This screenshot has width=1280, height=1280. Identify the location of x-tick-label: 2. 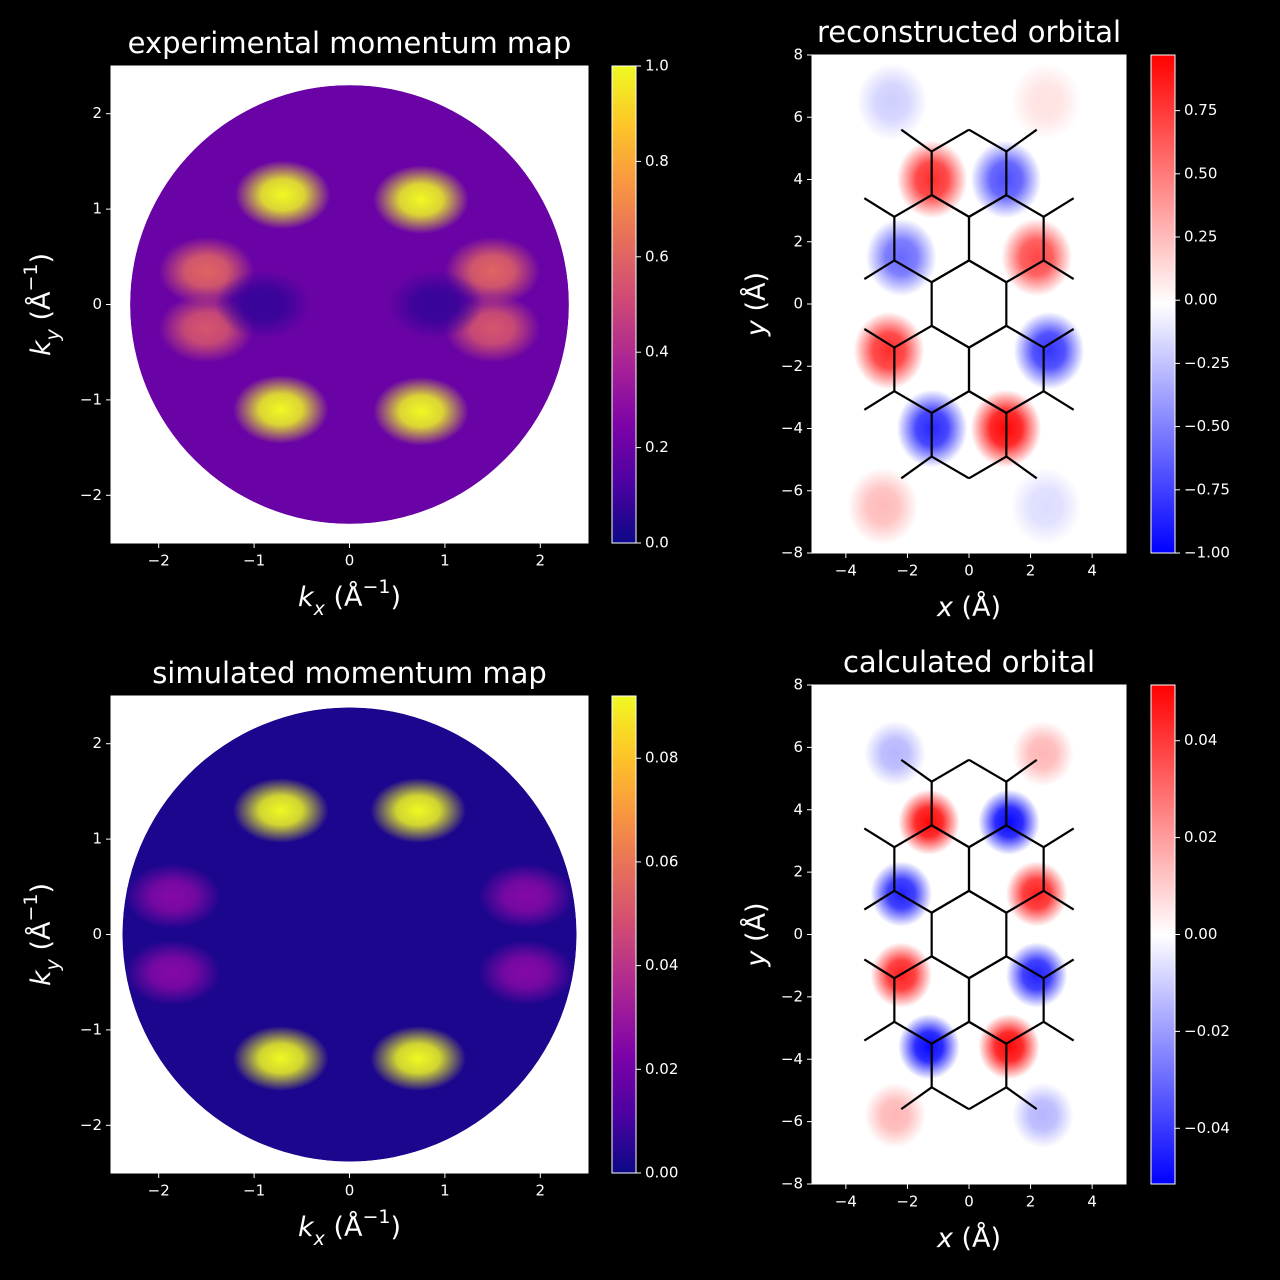
(541, 561).